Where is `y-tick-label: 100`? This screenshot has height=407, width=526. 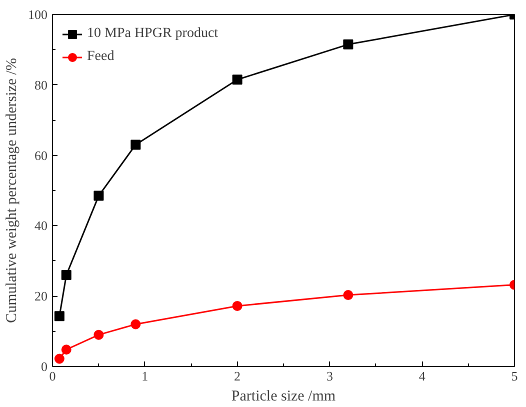
y-tick-label: 100 is located at coordinates (38, 14).